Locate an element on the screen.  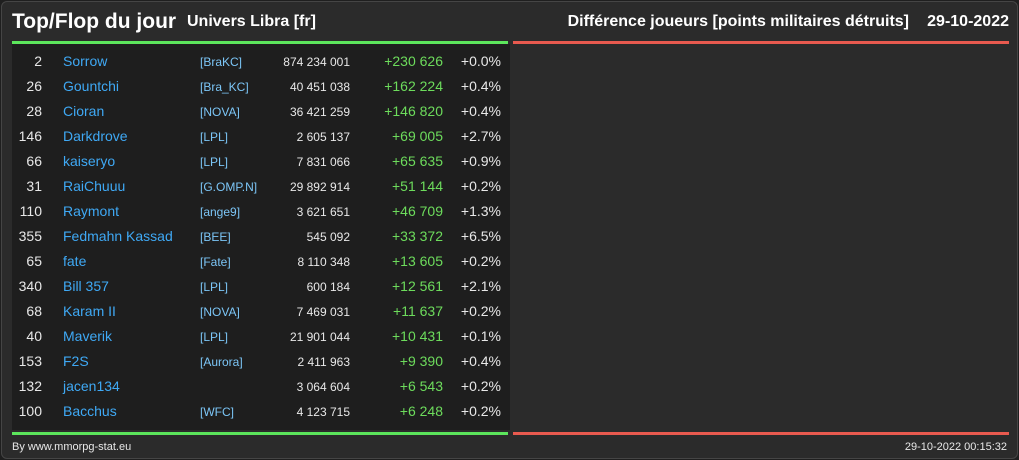
player-alliance-link: [Aurora] is located at coordinates (221, 362).